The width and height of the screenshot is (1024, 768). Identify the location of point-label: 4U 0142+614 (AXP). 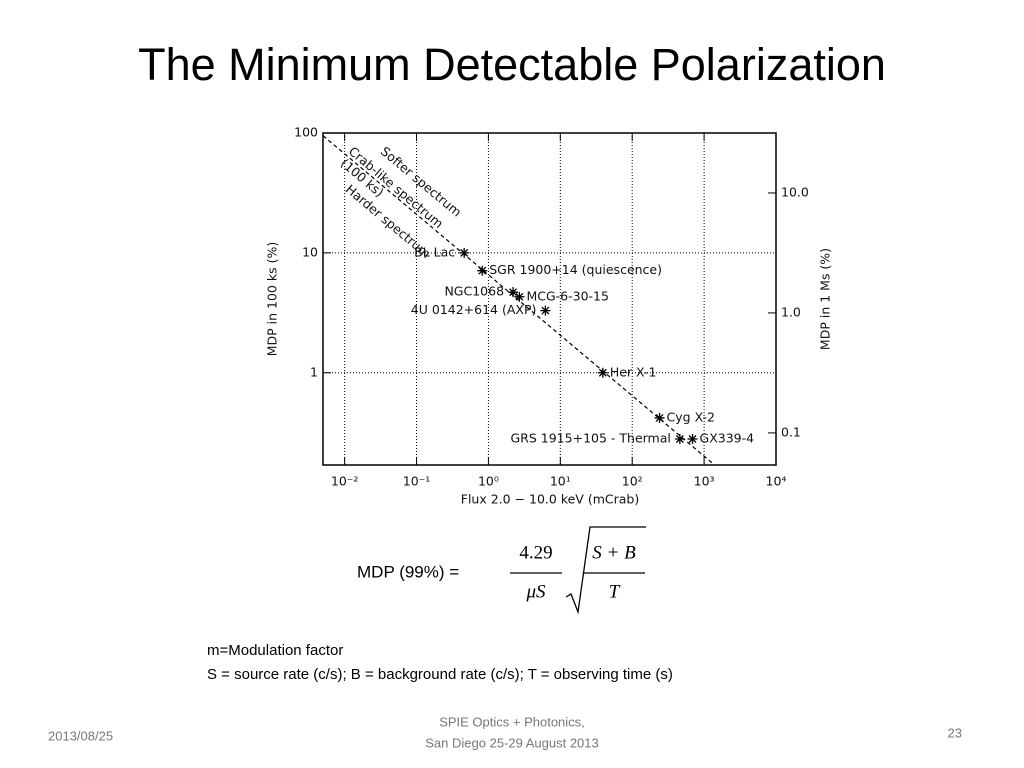
(474, 309).